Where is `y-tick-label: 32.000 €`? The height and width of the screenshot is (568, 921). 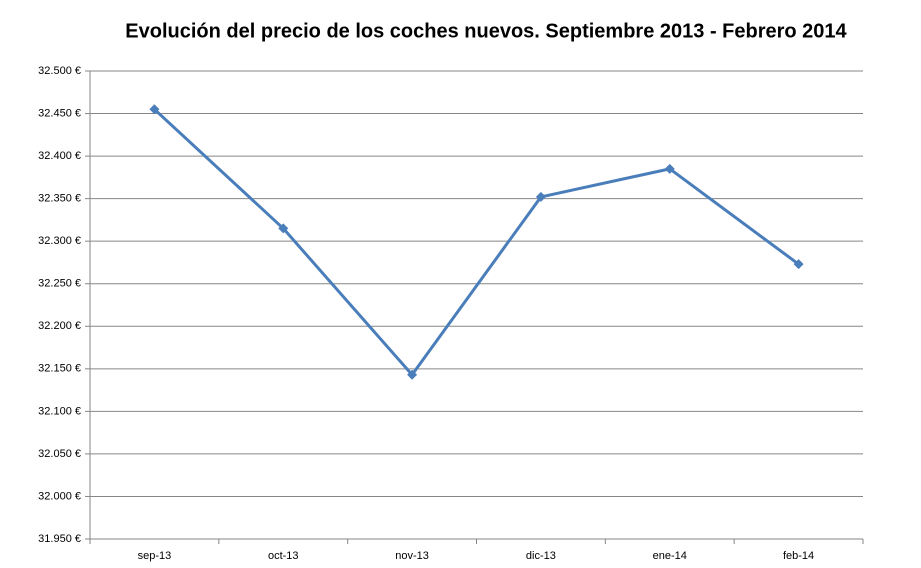 y-tick-label: 32.000 € is located at coordinates (59, 496).